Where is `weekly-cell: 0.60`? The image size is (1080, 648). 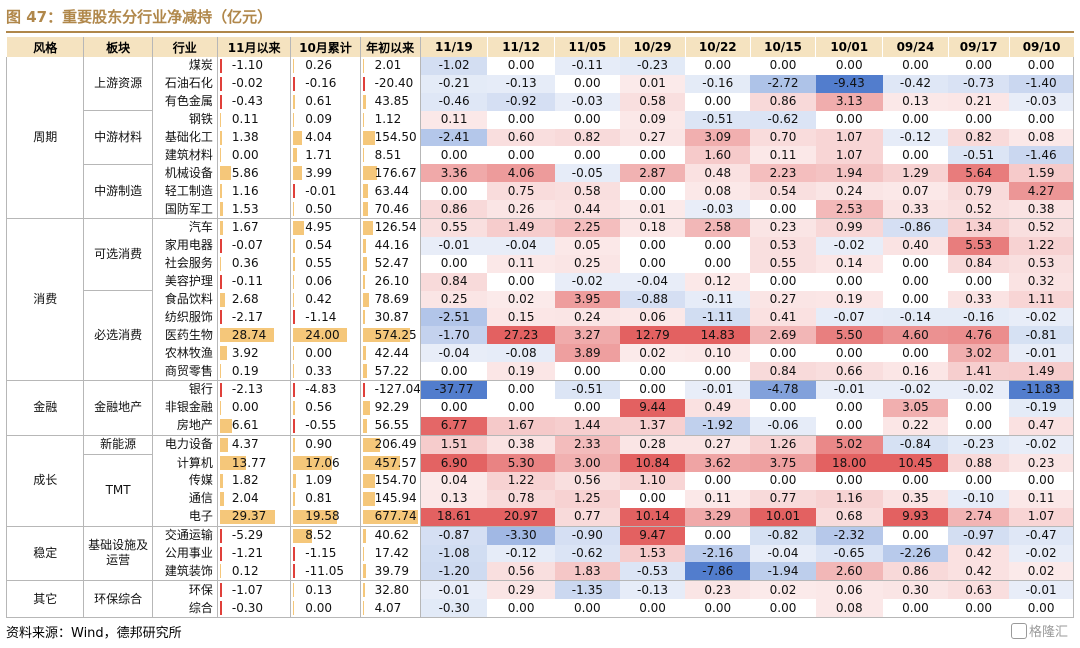 weekly-cell: 0.60 is located at coordinates (521, 137).